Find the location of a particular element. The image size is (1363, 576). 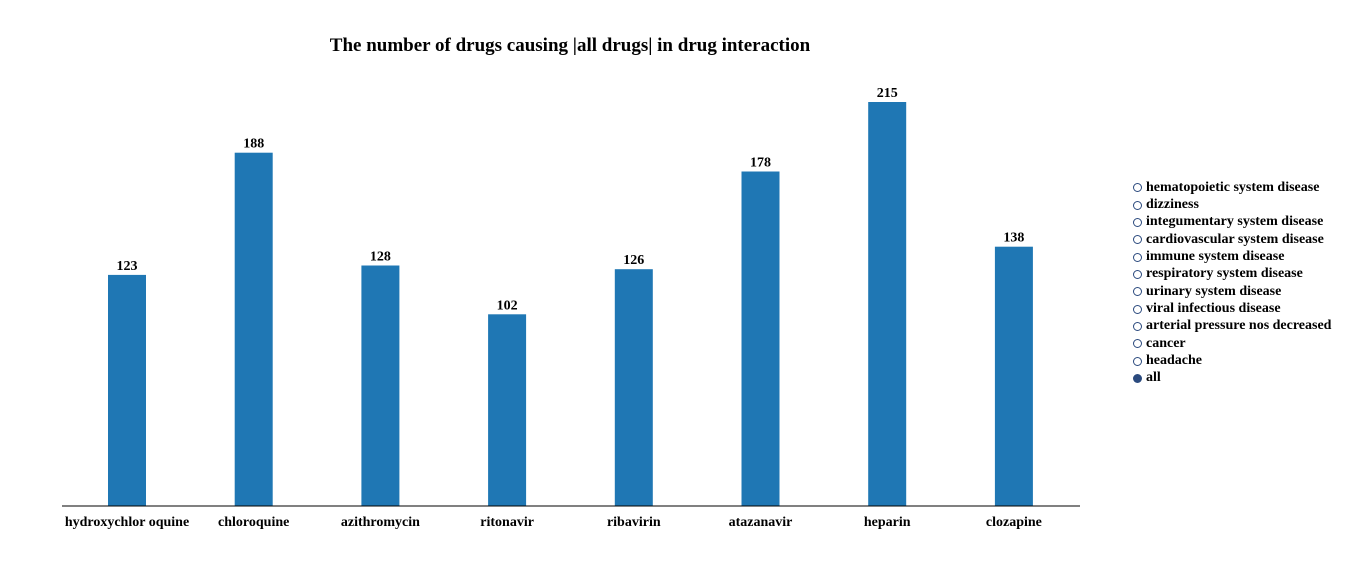

legend-item-dizziness: dizziness is located at coordinates (1232, 204).